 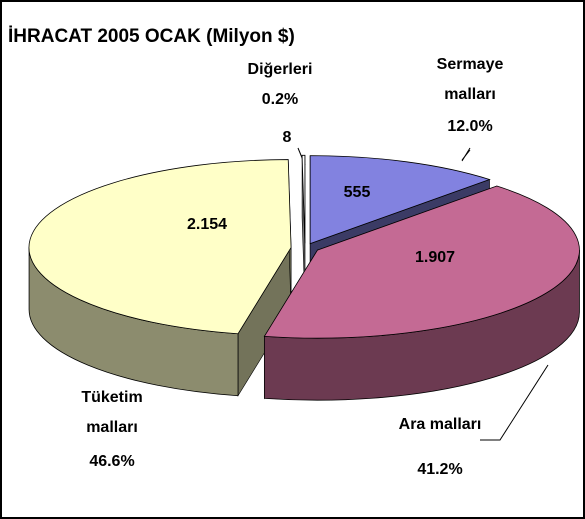 What do you see at coordinates (435, 257) in the screenshot?
I see `value-label: 1.907` at bounding box center [435, 257].